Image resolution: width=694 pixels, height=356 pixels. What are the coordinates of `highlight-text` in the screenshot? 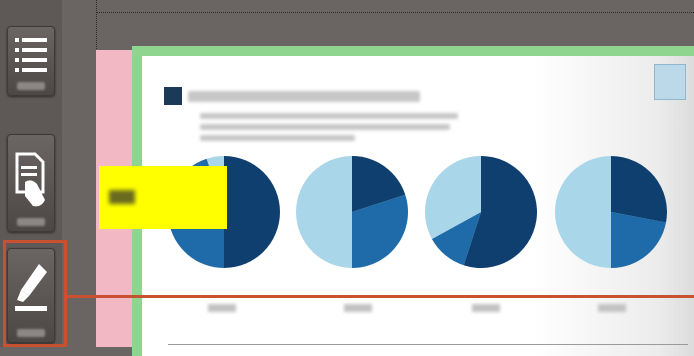 It's located at (122, 197).